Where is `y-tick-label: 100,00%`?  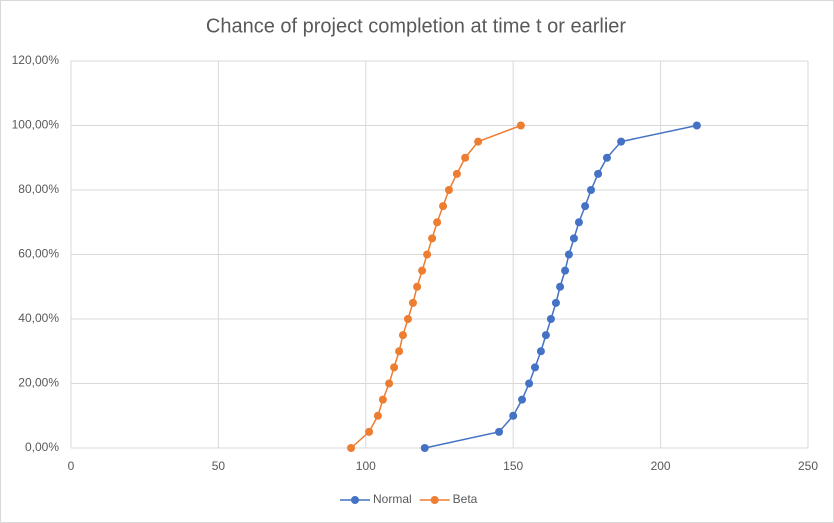 y-tick-label: 100,00% is located at coordinates (36, 125).